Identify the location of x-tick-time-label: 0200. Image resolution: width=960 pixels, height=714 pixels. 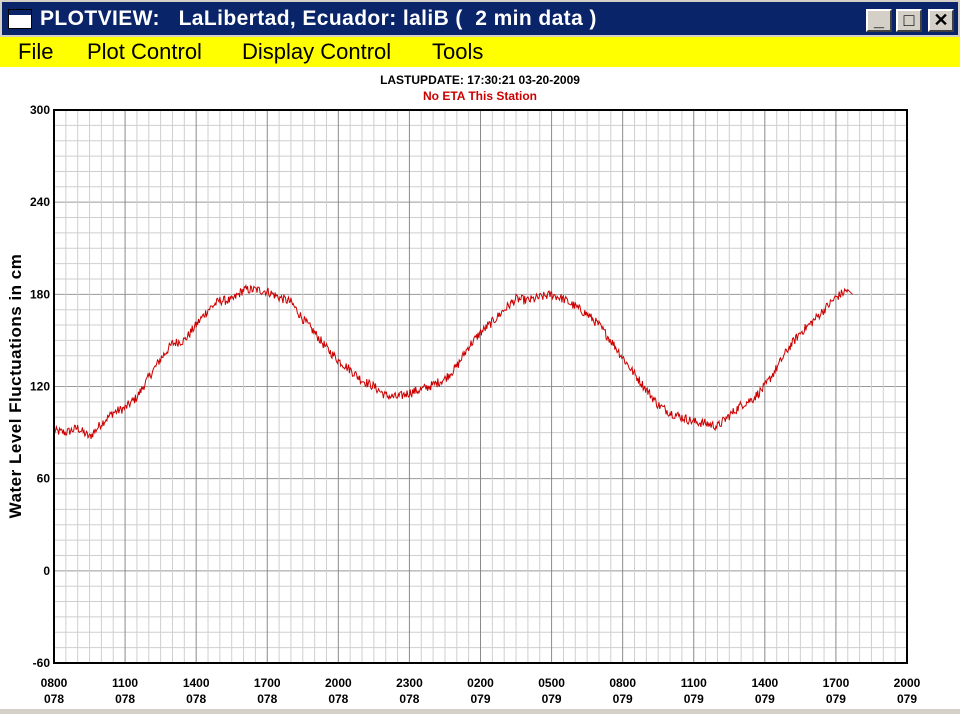
(480, 683).